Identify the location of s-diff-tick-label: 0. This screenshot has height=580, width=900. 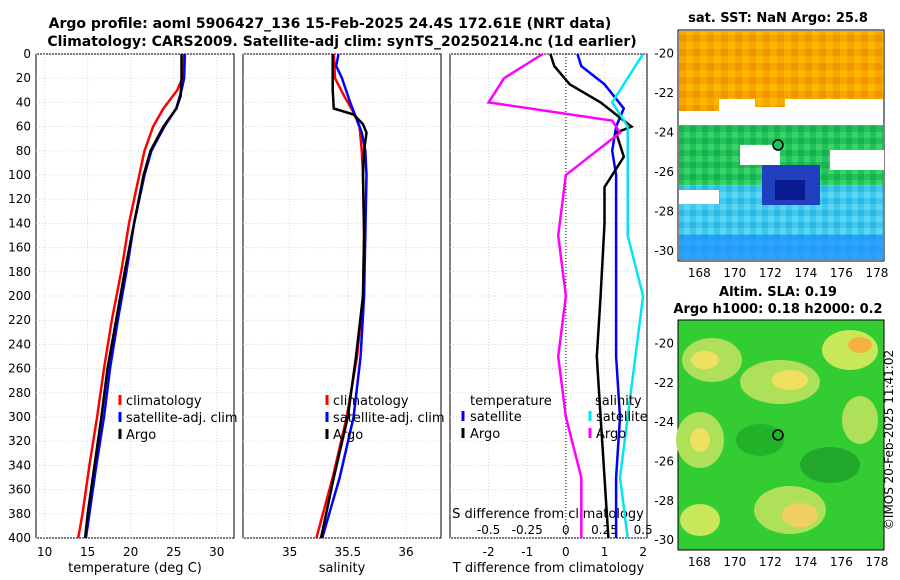
(566, 530).